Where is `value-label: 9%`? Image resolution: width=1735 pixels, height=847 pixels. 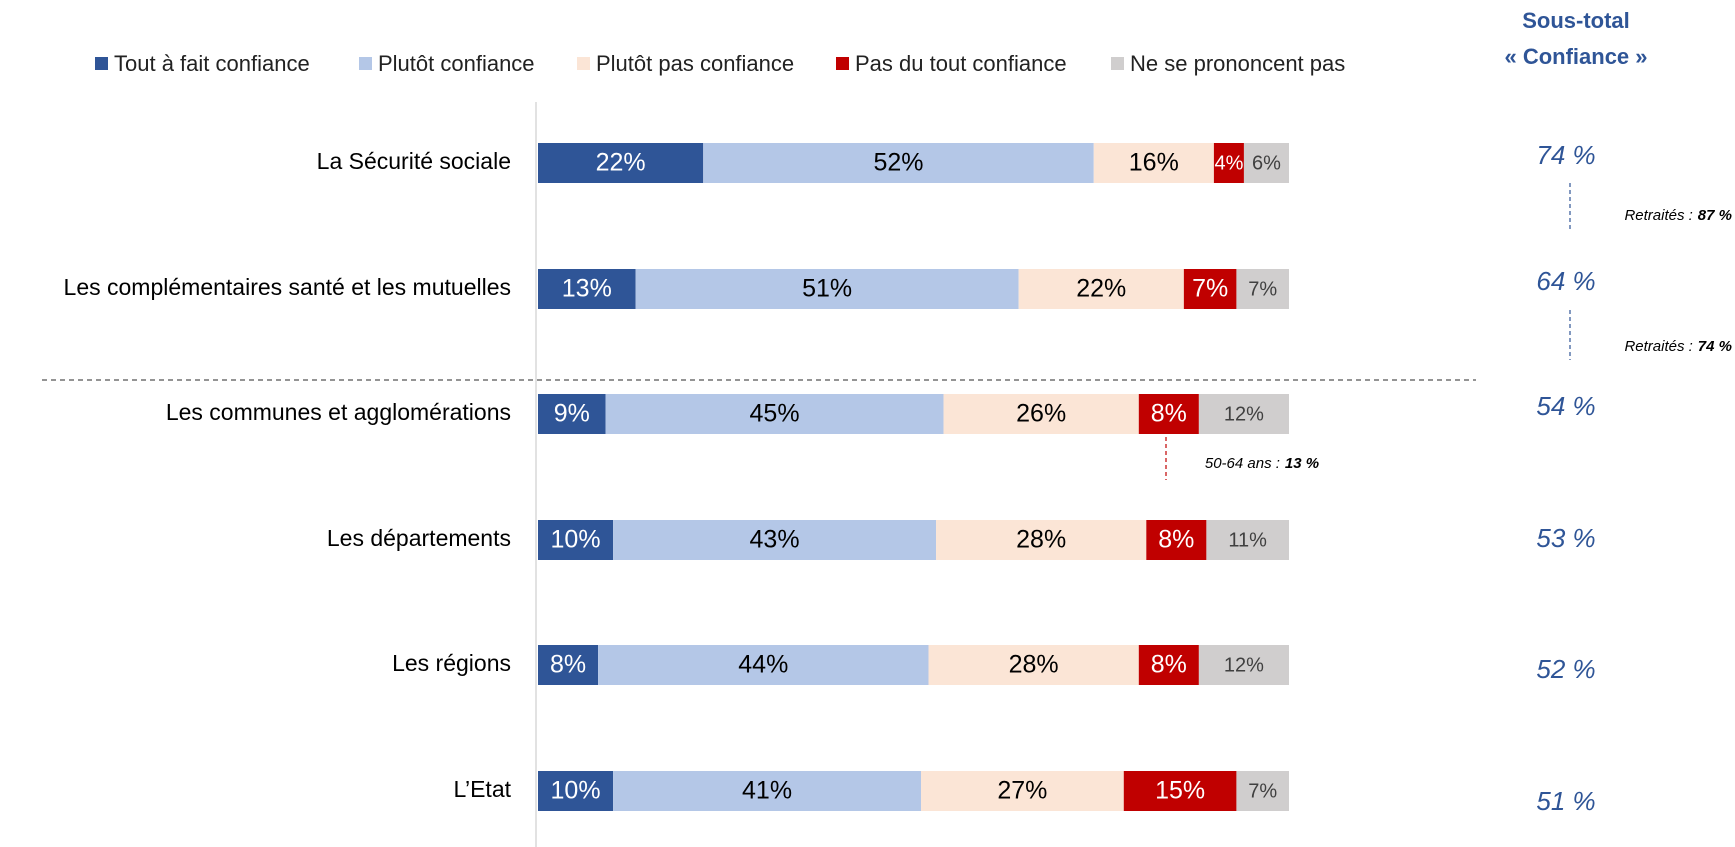 value-label: 9% is located at coordinates (572, 414).